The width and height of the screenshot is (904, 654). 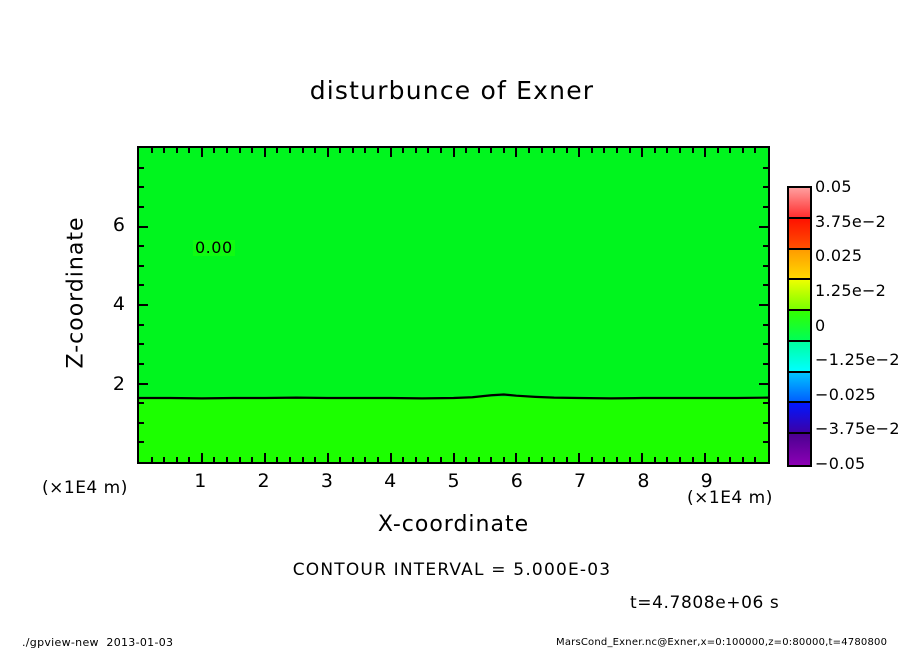 What do you see at coordinates (643, 481) in the screenshot?
I see `x-tick-label: 8` at bounding box center [643, 481].